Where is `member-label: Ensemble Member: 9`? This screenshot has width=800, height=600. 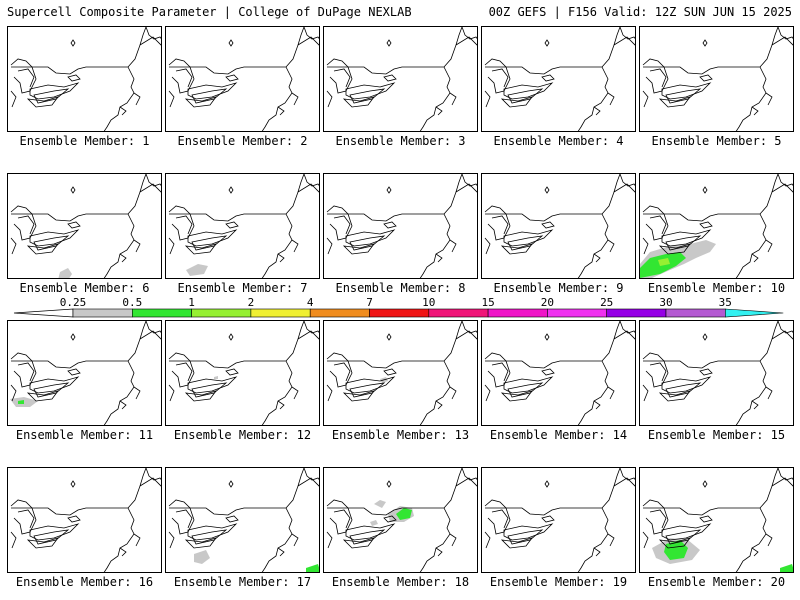
member-label: Ensemble Member: 9 is located at coordinates (558, 288).